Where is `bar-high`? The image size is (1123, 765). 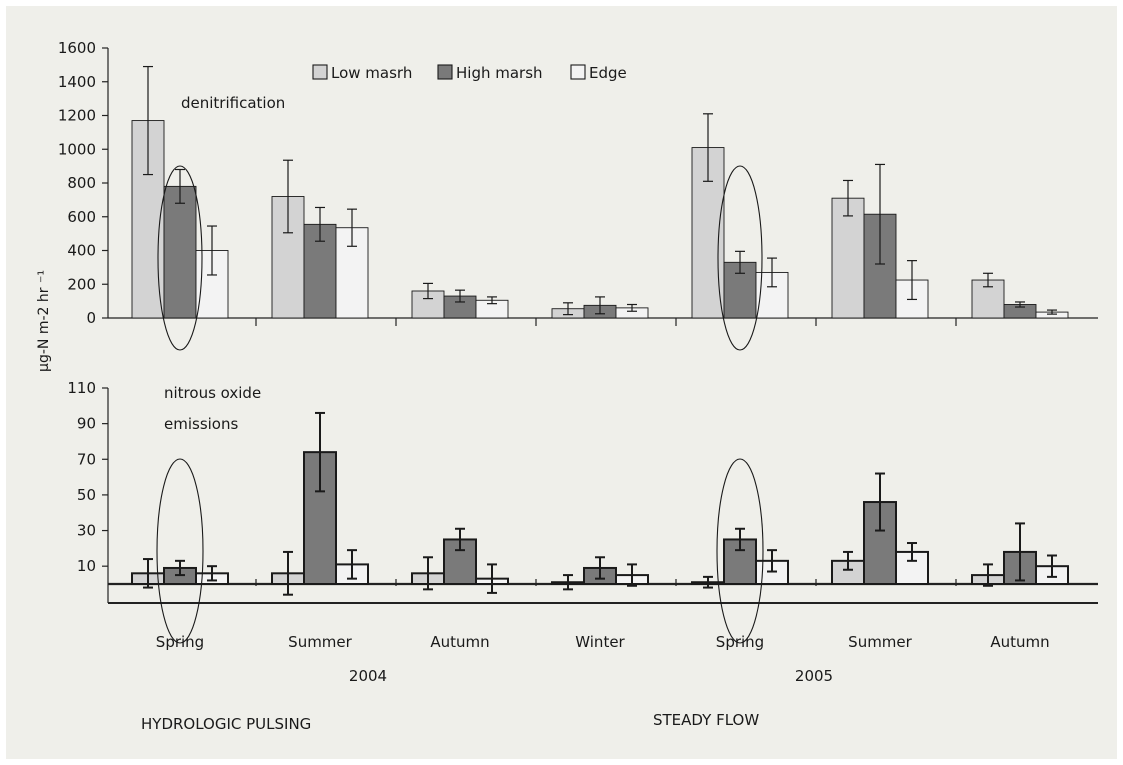 bar-high is located at coordinates (180, 252).